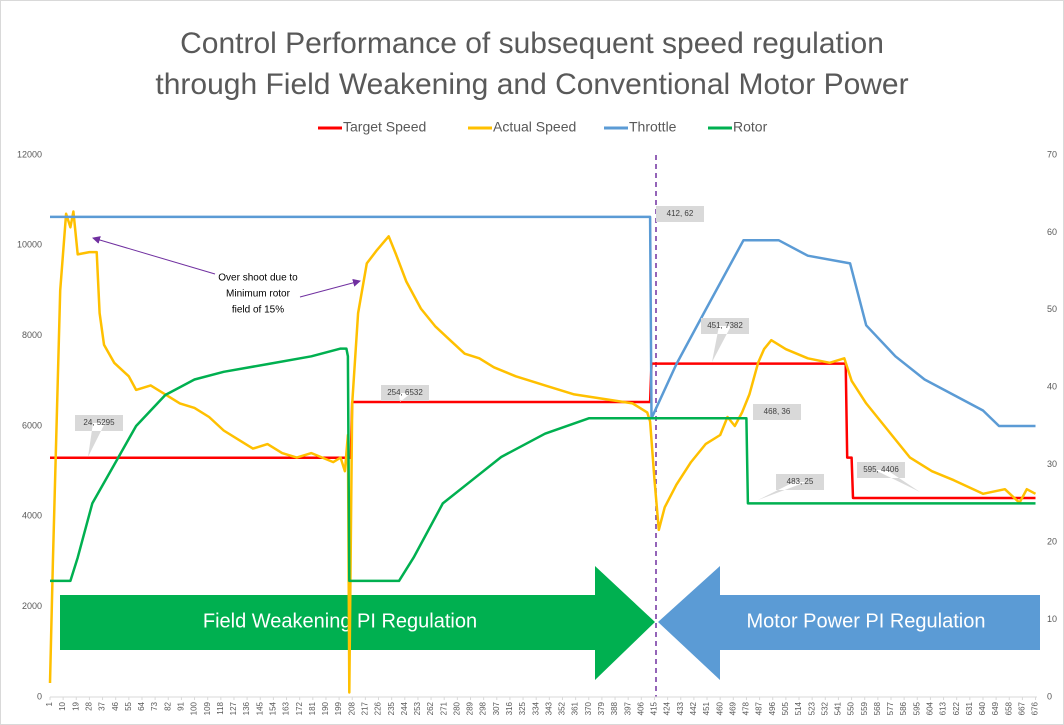  I want to click on x-tick-label: 316, so click(509, 708).